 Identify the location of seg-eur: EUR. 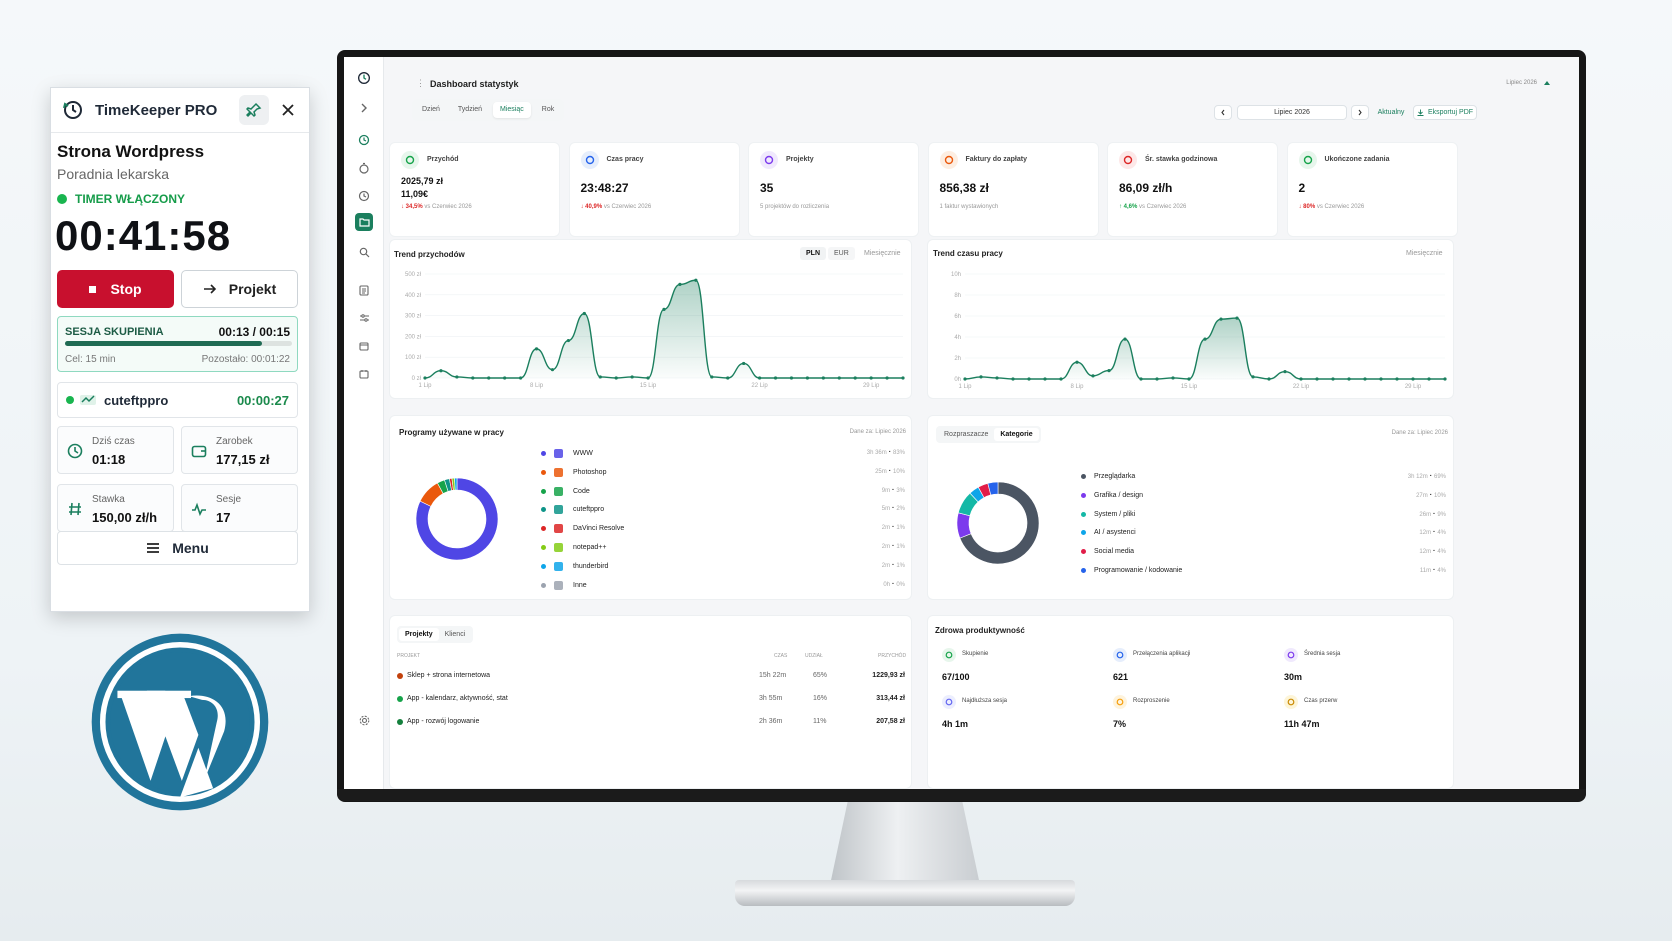
(841, 253).